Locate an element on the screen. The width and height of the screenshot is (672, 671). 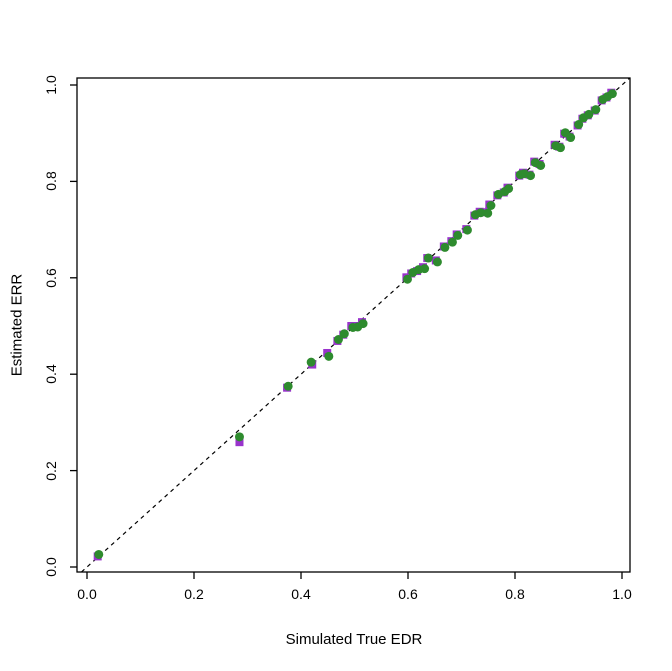
y-tick-label: 0.8 is located at coordinates (51, 181).